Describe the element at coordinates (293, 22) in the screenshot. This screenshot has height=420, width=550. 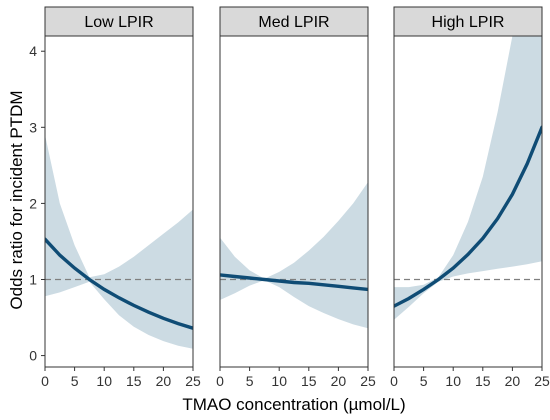
I see `panel-title: Med LPIR` at that location.